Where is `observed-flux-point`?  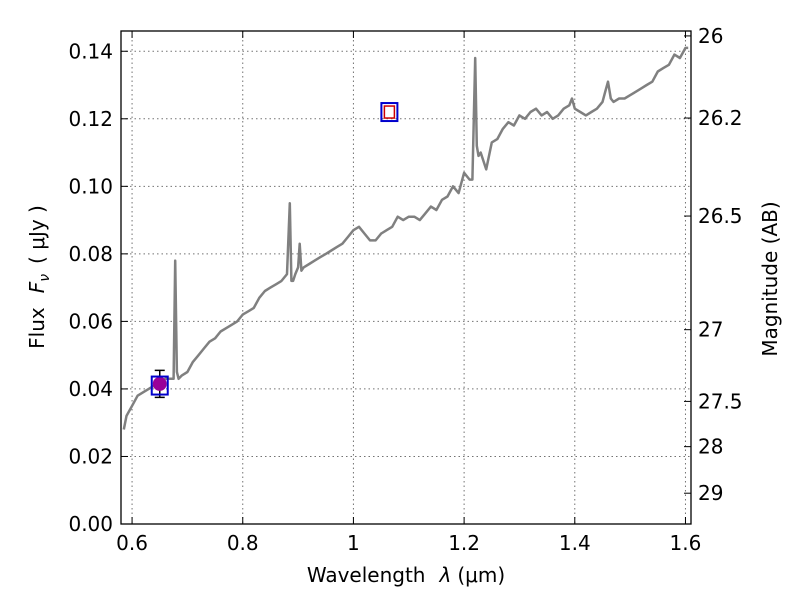 observed-flux-point is located at coordinates (159, 383).